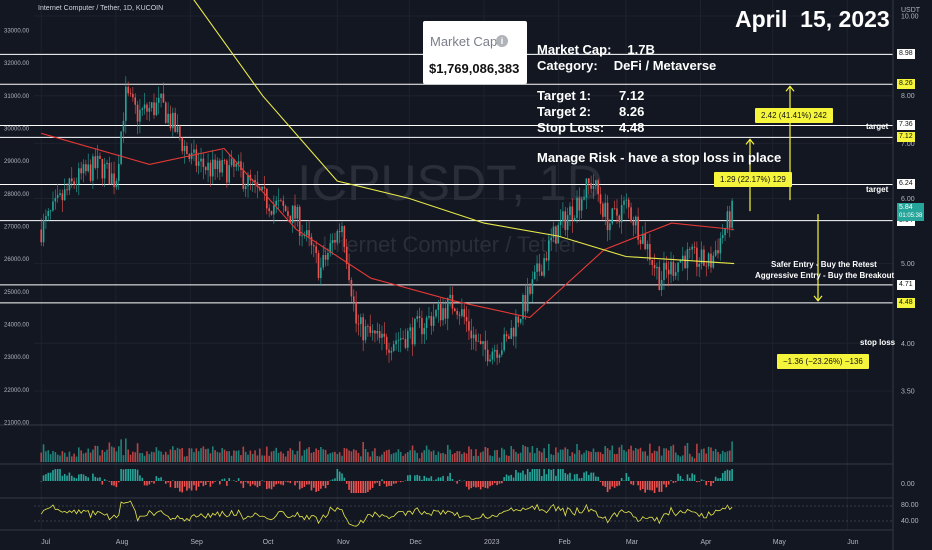  What do you see at coordinates (908, 391) in the screenshot?
I see `right-tick-label: 3.50` at bounding box center [908, 391].